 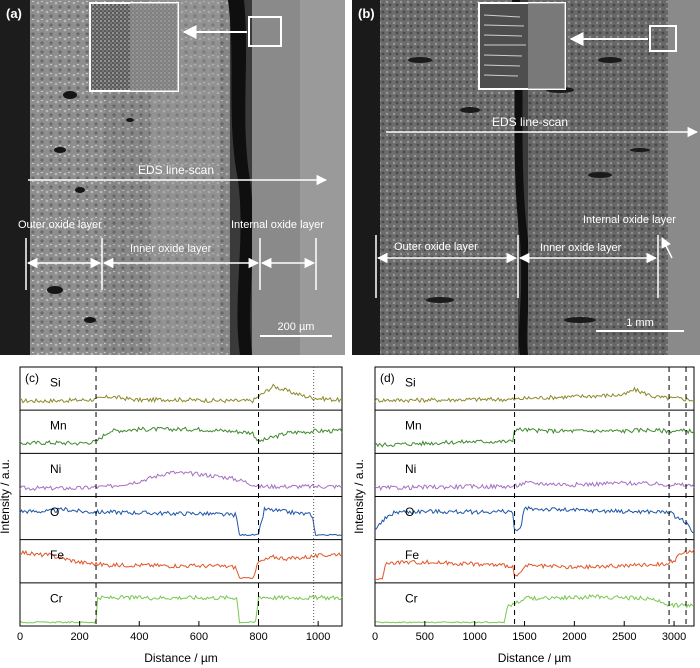 What do you see at coordinates (581, 248) in the screenshot?
I see `layer-label-inner-b: Inner oxide layer` at bounding box center [581, 248].